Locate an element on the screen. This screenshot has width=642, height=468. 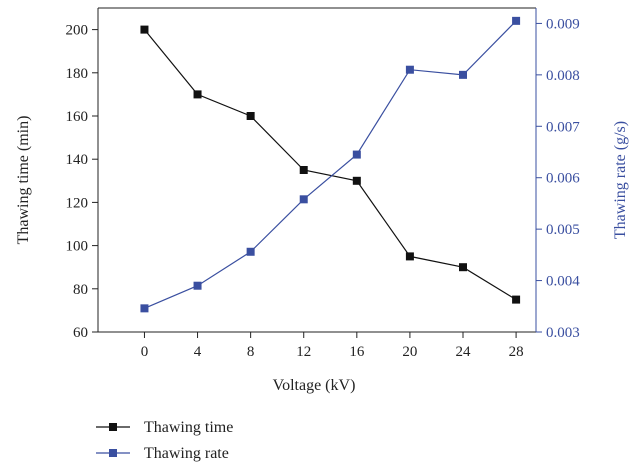
y-left-tick-label: 140 is located at coordinates (77, 160).